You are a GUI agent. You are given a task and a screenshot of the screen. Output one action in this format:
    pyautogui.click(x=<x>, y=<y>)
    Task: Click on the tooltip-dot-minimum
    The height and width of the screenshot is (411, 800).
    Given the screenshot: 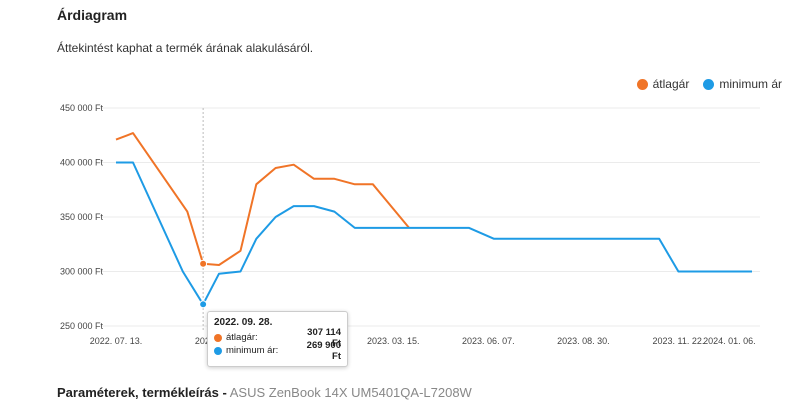 What is the action you would take?
    pyautogui.click(x=218, y=350)
    